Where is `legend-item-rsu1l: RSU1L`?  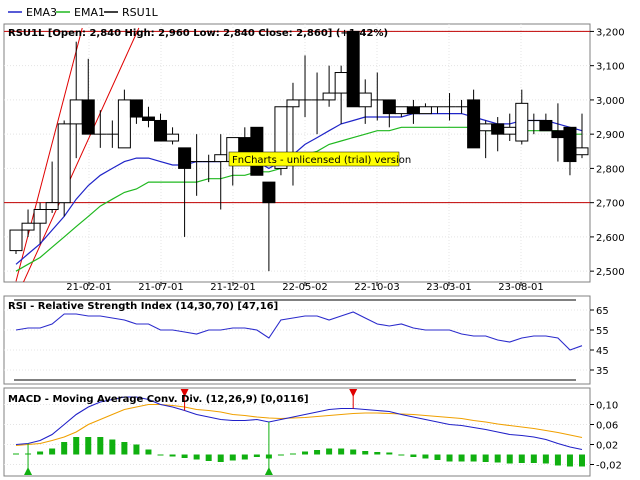
legend-item-rsu1l: RSU1L is located at coordinates (131, 12).